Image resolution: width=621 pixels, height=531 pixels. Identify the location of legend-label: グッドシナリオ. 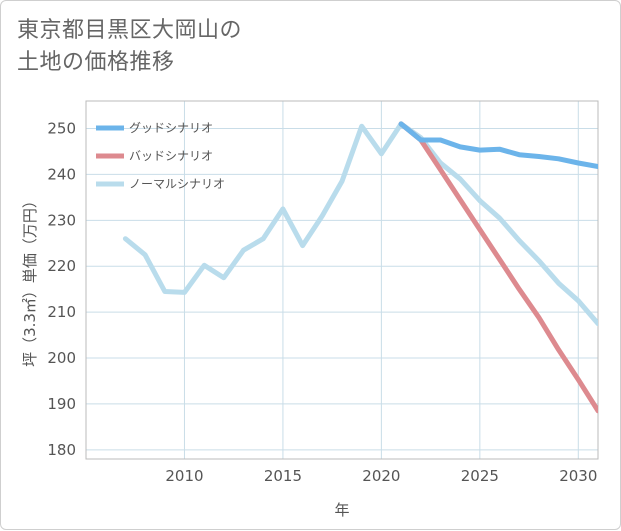
(171, 128).